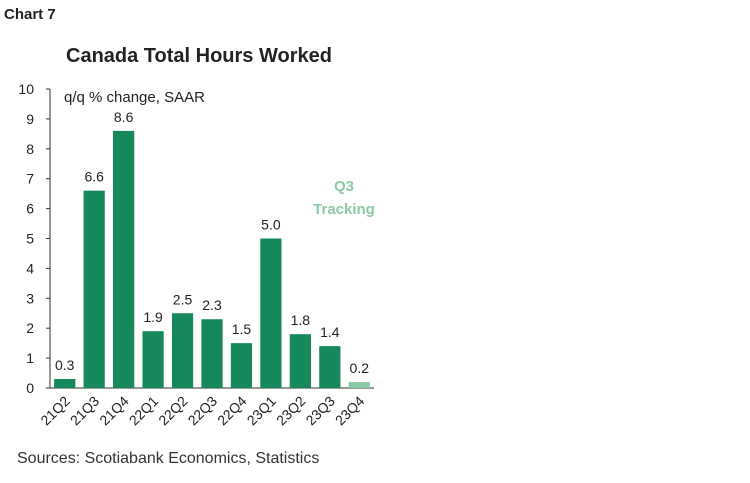 The width and height of the screenshot is (750, 483). What do you see at coordinates (94, 177) in the screenshot?
I see `data-label: 6.6` at bounding box center [94, 177].